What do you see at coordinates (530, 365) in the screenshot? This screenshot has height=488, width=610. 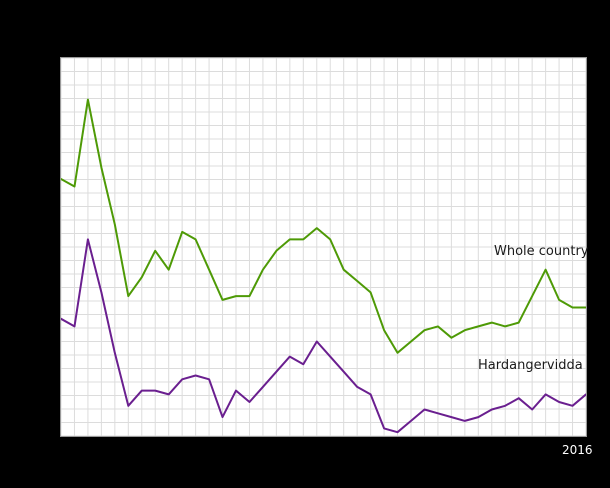 I see `series-label-hardangervidda: Hardangervidda` at bounding box center [530, 365].